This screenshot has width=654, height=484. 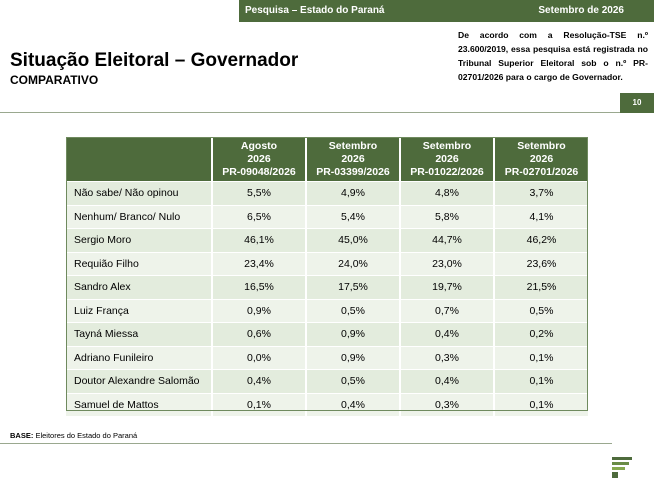 I want to click on row-label: Tayná Miessa, so click(x=139, y=334).